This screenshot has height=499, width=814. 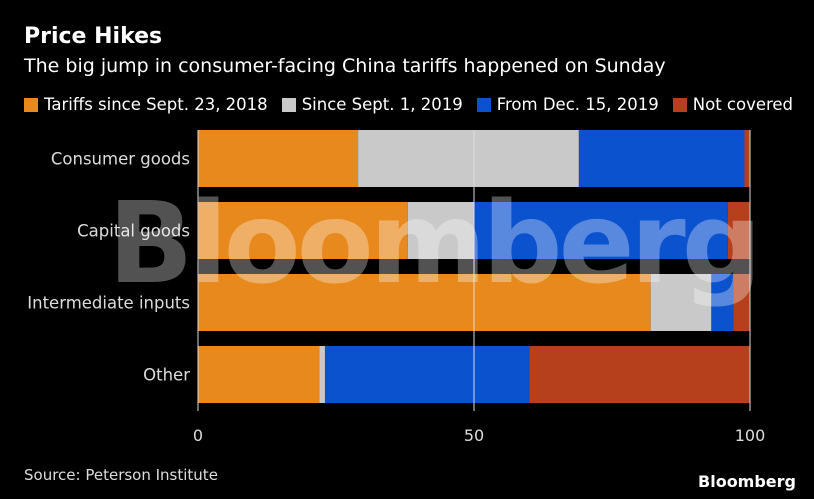 I want to click on legend-label: Since Sept. 1, 2019, so click(x=382, y=104).